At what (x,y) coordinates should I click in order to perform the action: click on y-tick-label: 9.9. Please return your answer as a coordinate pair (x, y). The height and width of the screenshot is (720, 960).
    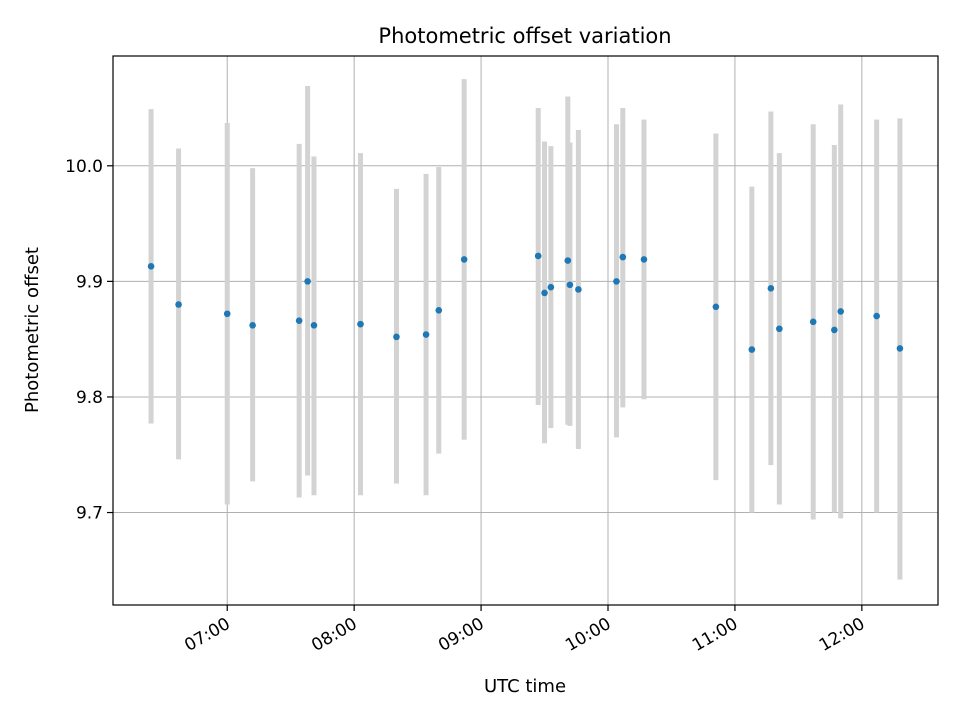
    Looking at the image, I should click on (89, 282).